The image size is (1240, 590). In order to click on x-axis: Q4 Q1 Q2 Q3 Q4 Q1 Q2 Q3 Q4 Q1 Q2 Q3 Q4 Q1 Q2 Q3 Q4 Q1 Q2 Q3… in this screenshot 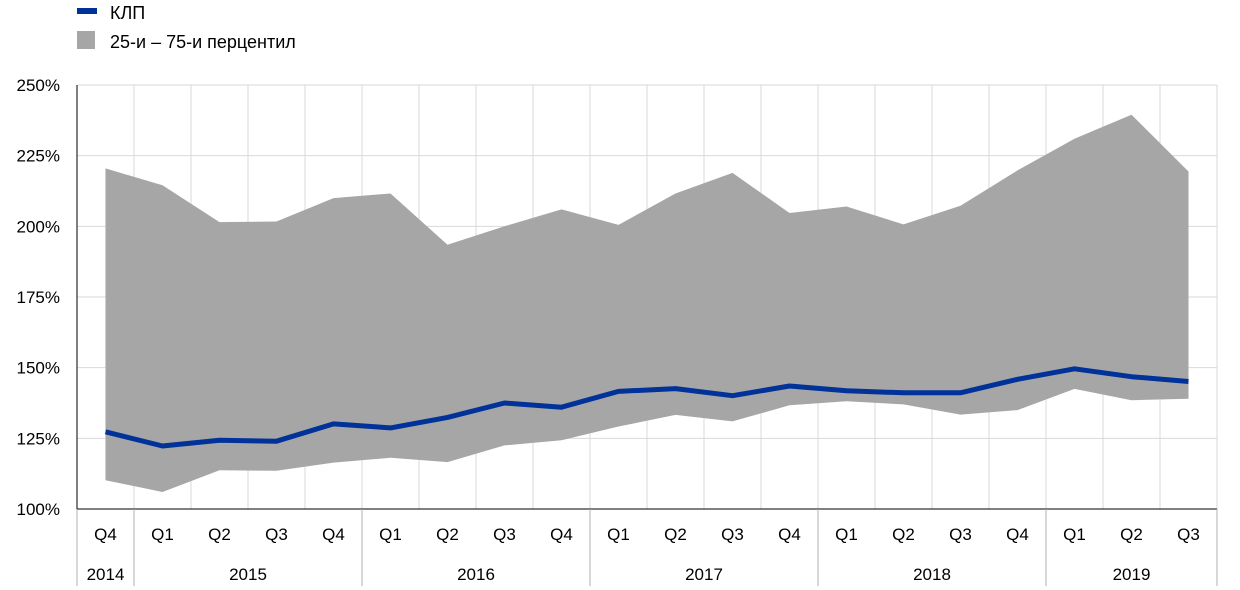, I will do `click(647, 547)`.